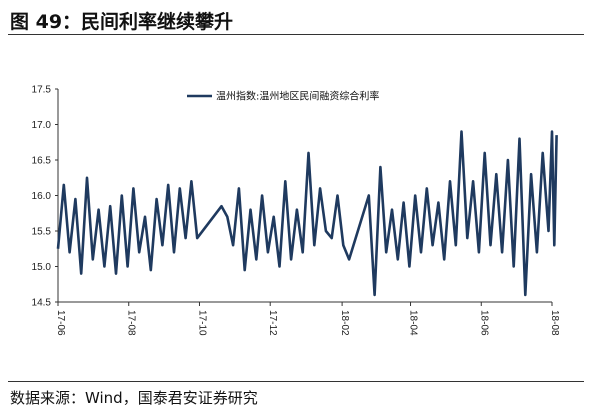  I want to click on x-tick-label: 18-02, so click(344, 323).